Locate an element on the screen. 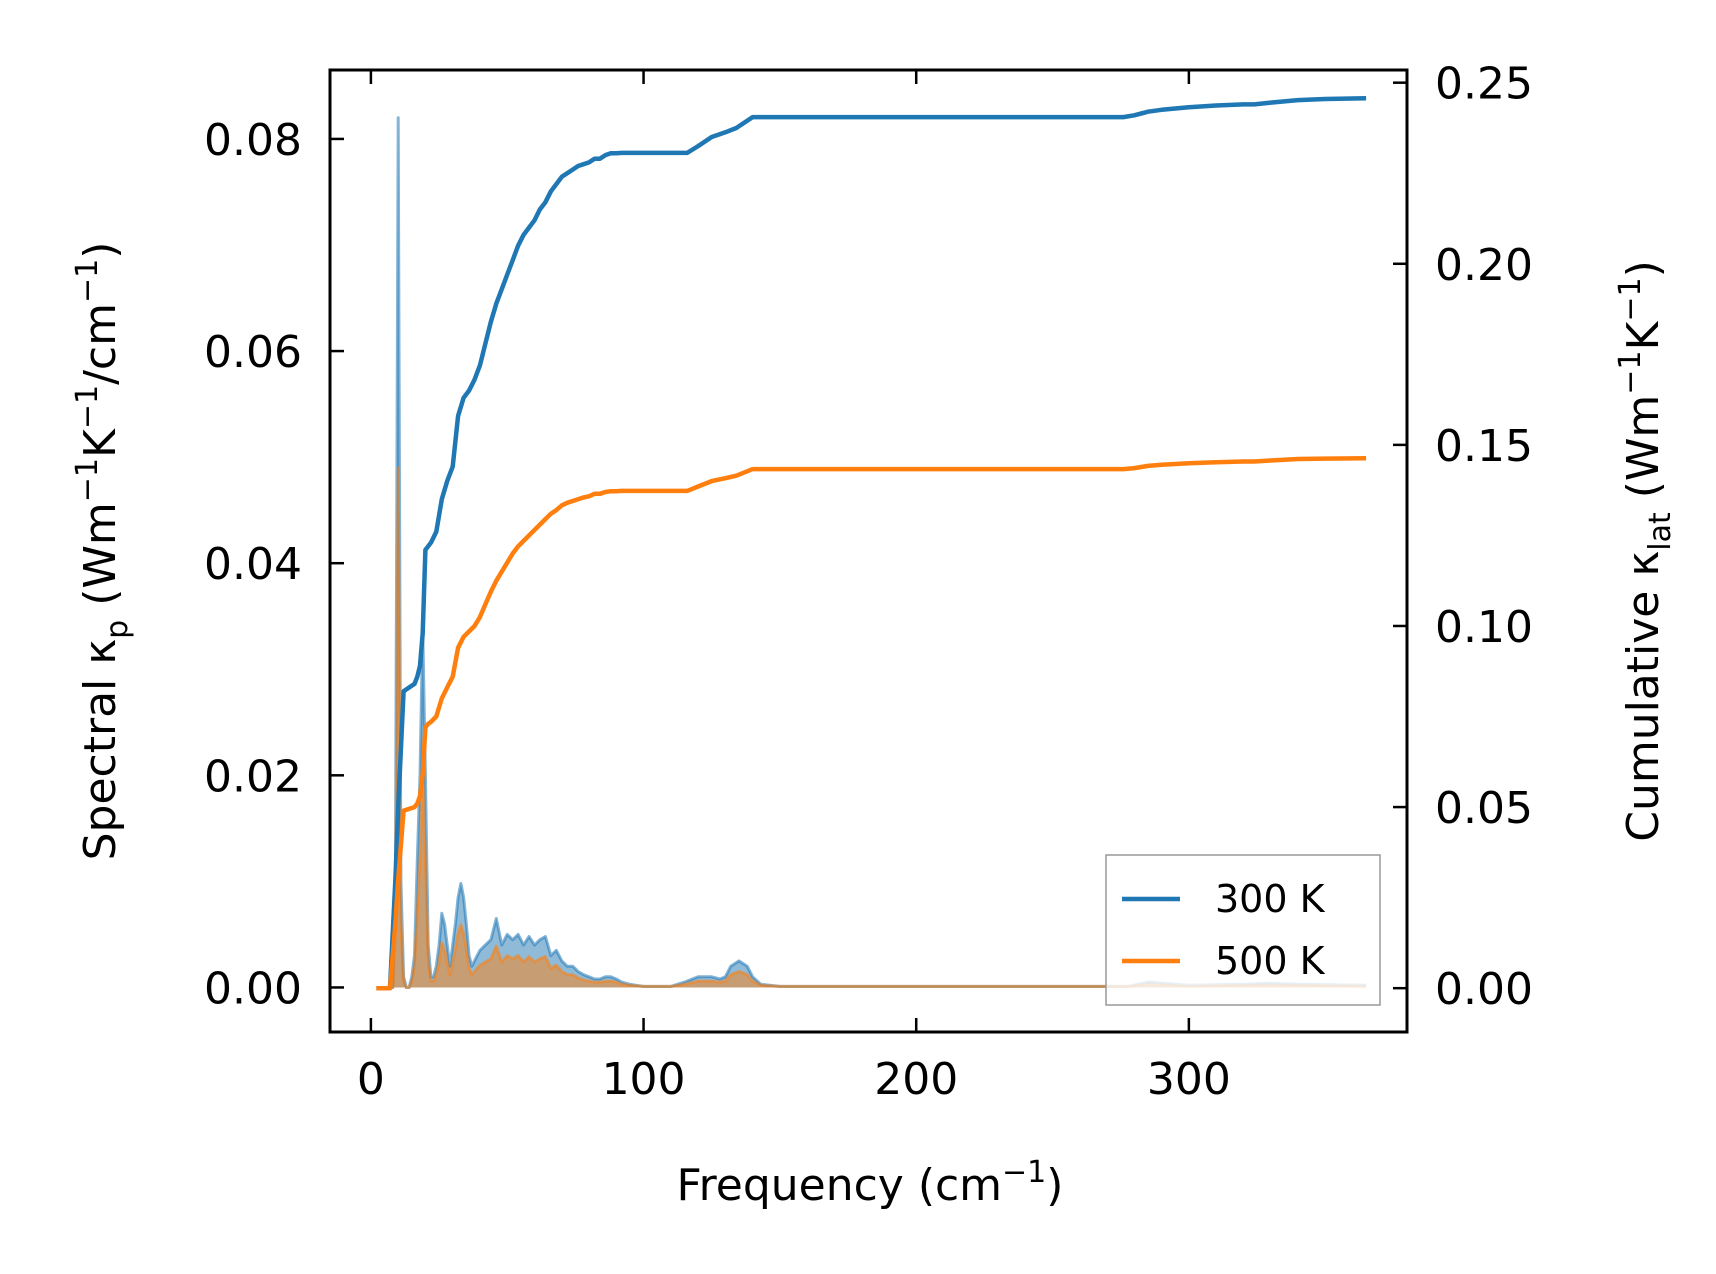 The width and height of the screenshot is (1716, 1274). right-axis-ticks: 0.00 0.05 0.10 0.15 0.20 0.25 is located at coordinates (1463, 537).